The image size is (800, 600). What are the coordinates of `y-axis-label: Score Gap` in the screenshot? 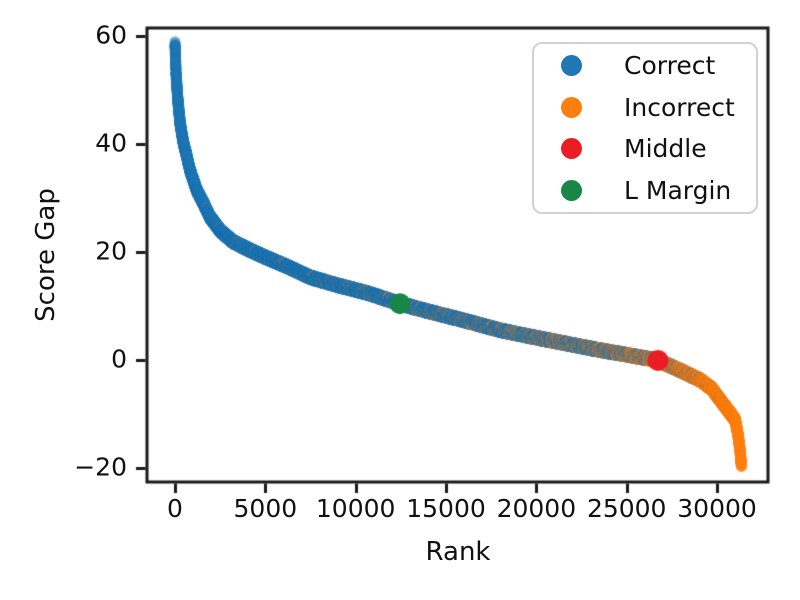 It's located at (46, 255).